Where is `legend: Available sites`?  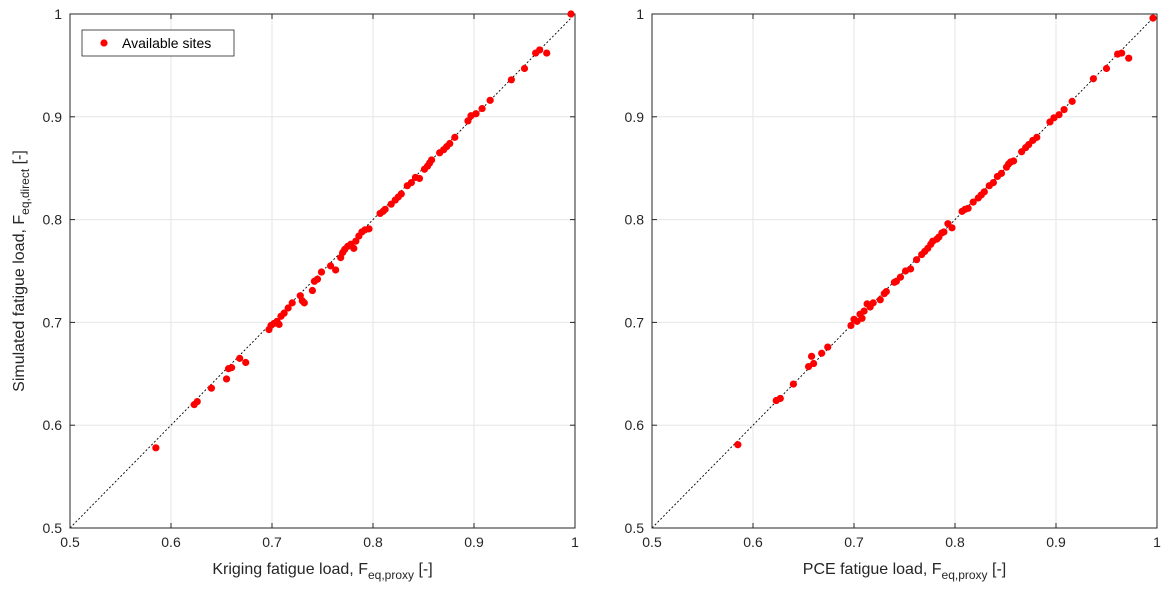
legend: Available sites is located at coordinates (158, 43).